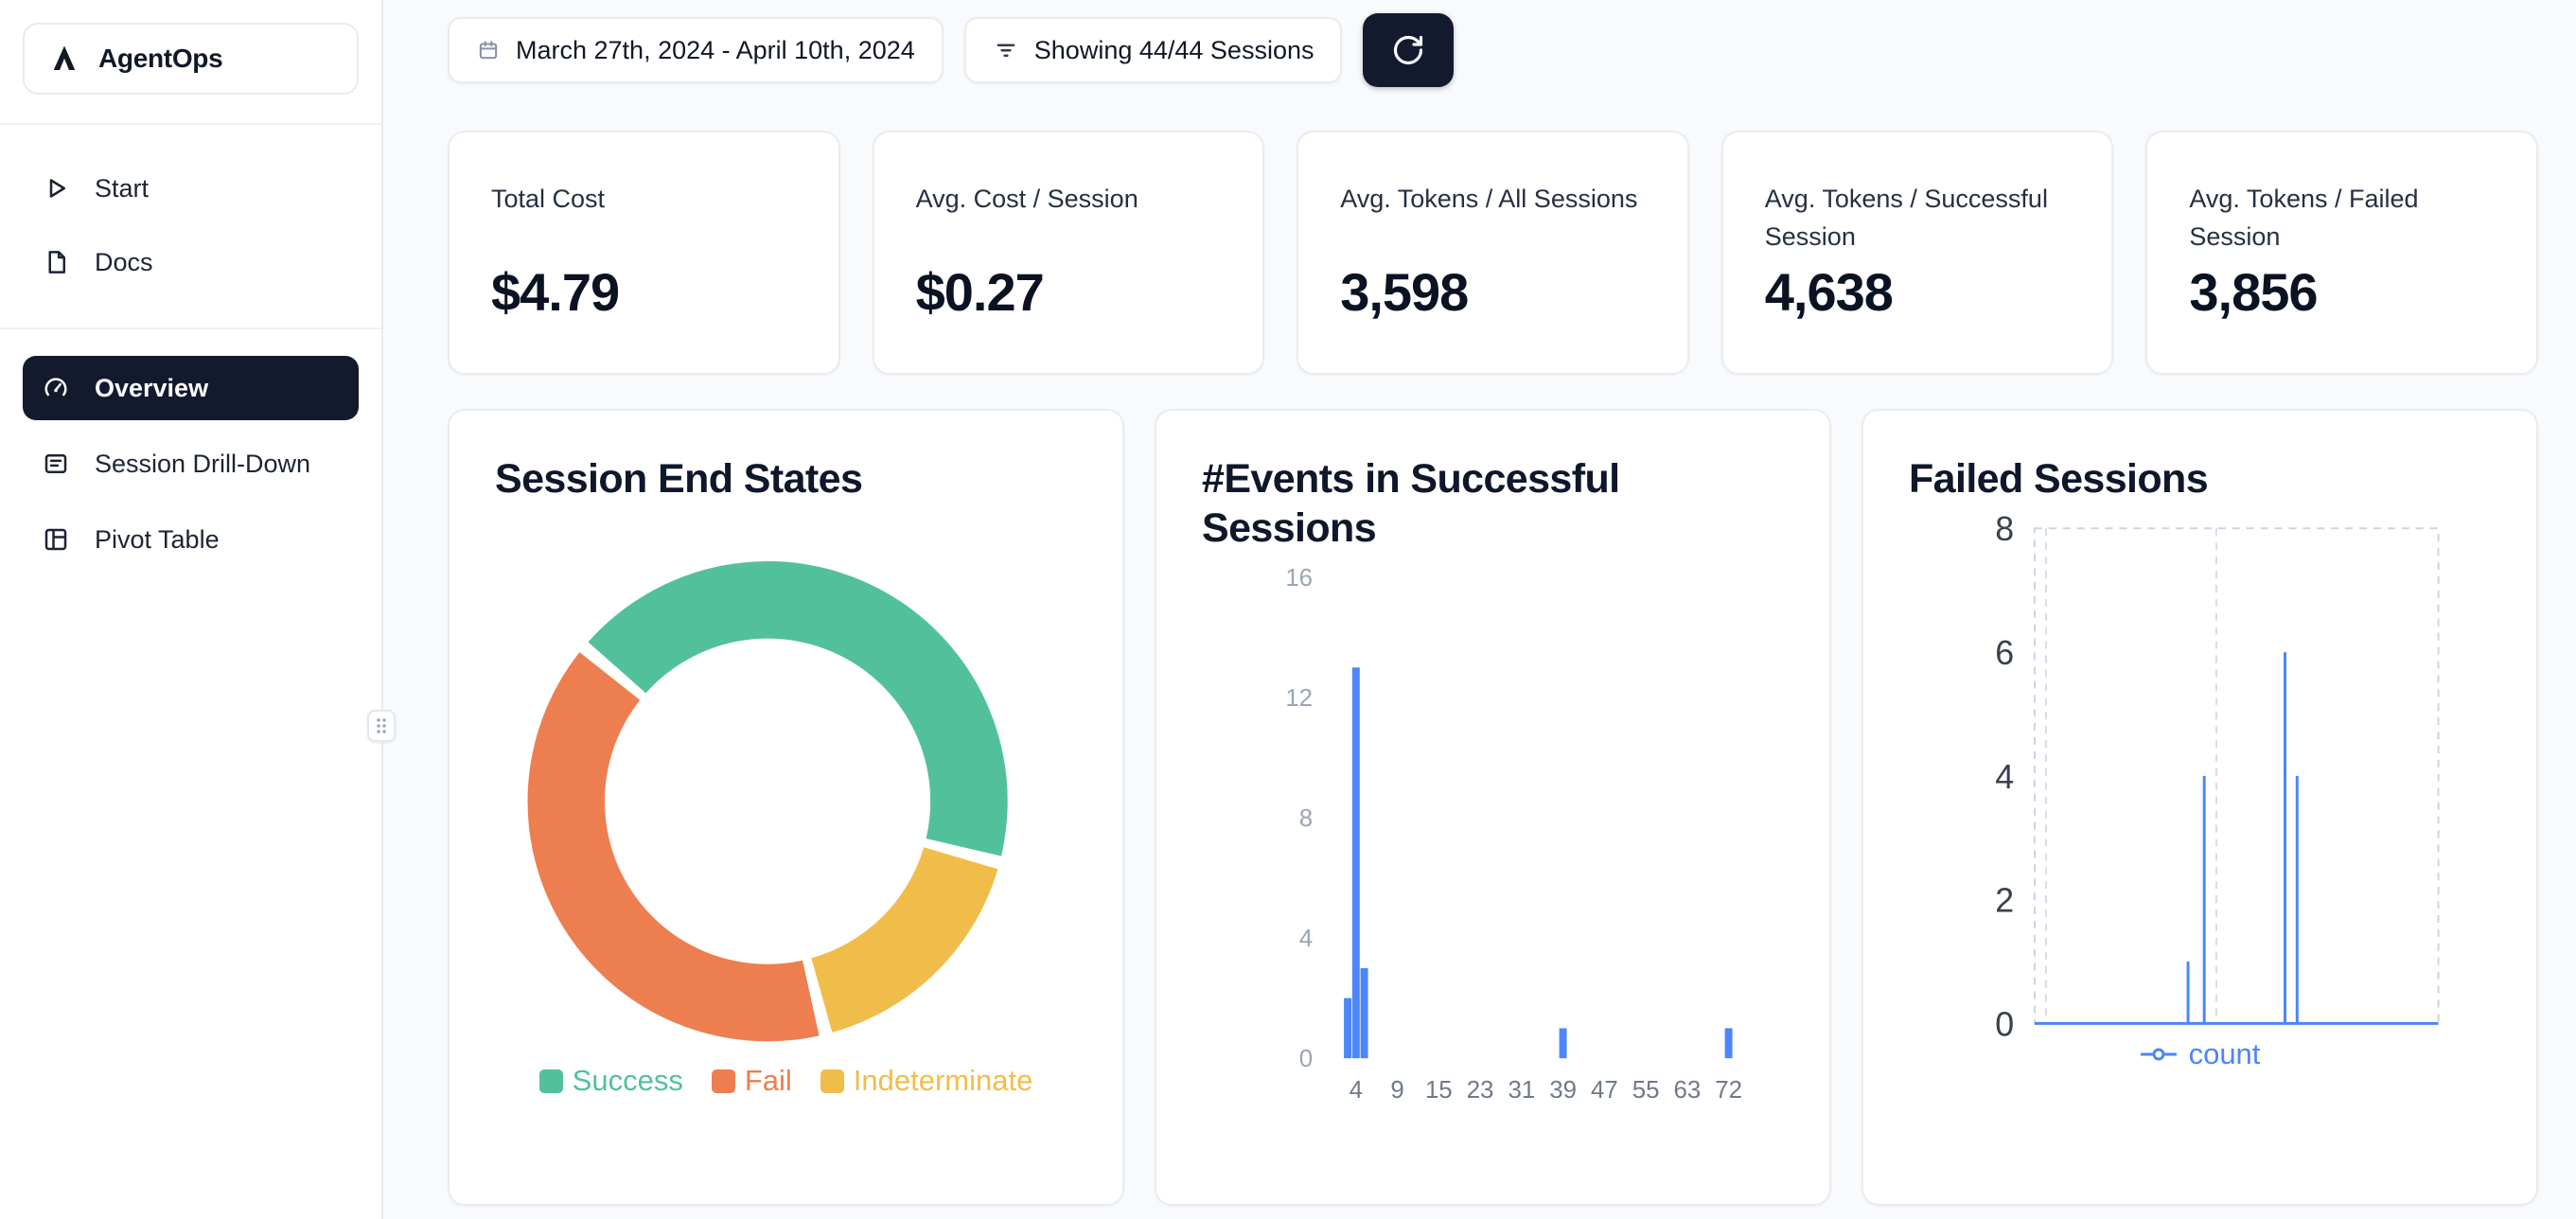  I want to click on chart-title: #Events in Successful Sessions, so click(1411, 503).